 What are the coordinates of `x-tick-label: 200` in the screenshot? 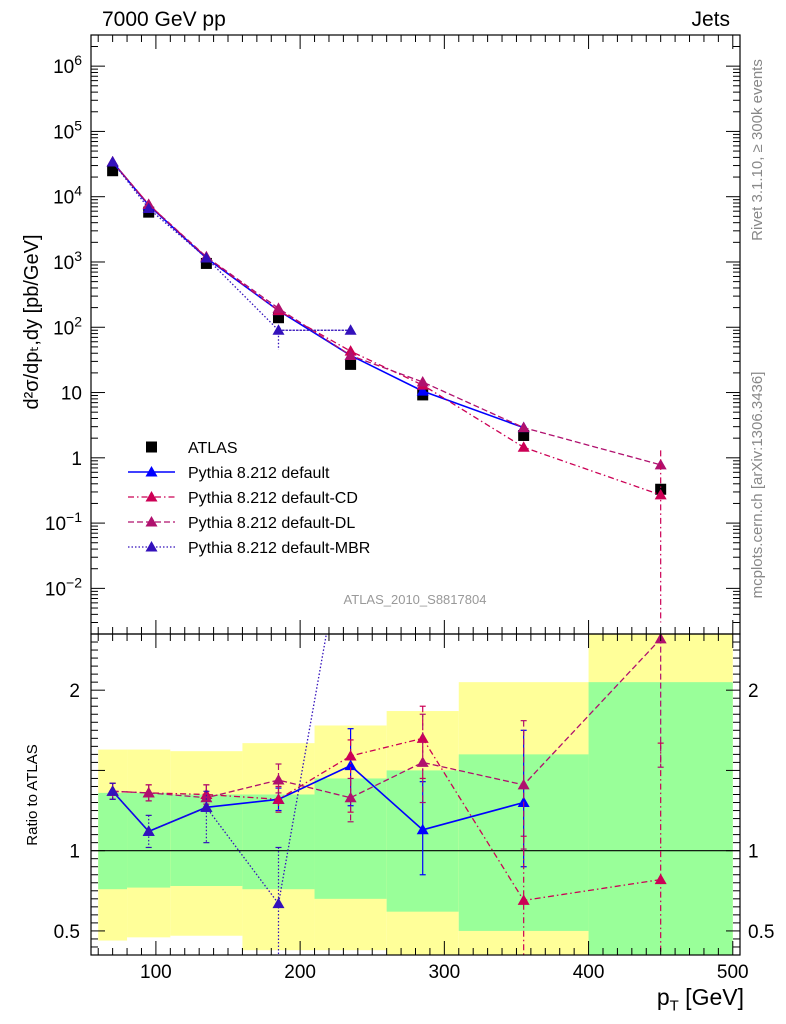 It's located at (300, 972).